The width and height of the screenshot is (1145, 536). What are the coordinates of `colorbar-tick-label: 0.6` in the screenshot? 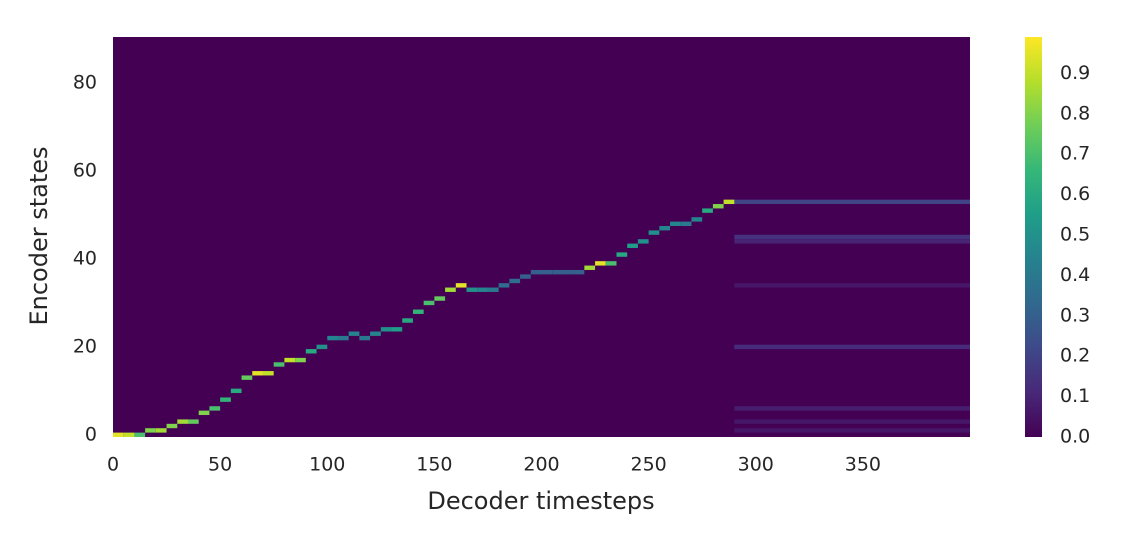 It's located at (1075, 194).